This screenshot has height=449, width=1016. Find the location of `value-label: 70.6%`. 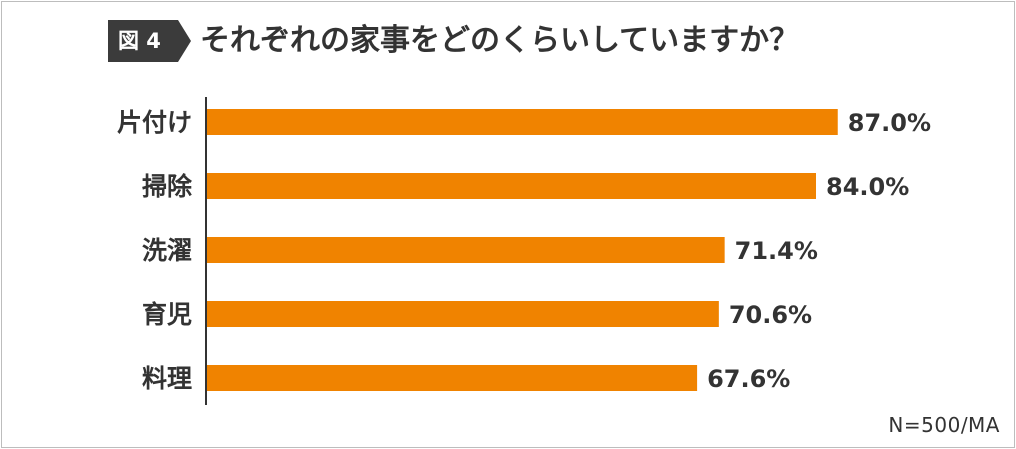

value-label: 70.6% is located at coordinates (770, 315).